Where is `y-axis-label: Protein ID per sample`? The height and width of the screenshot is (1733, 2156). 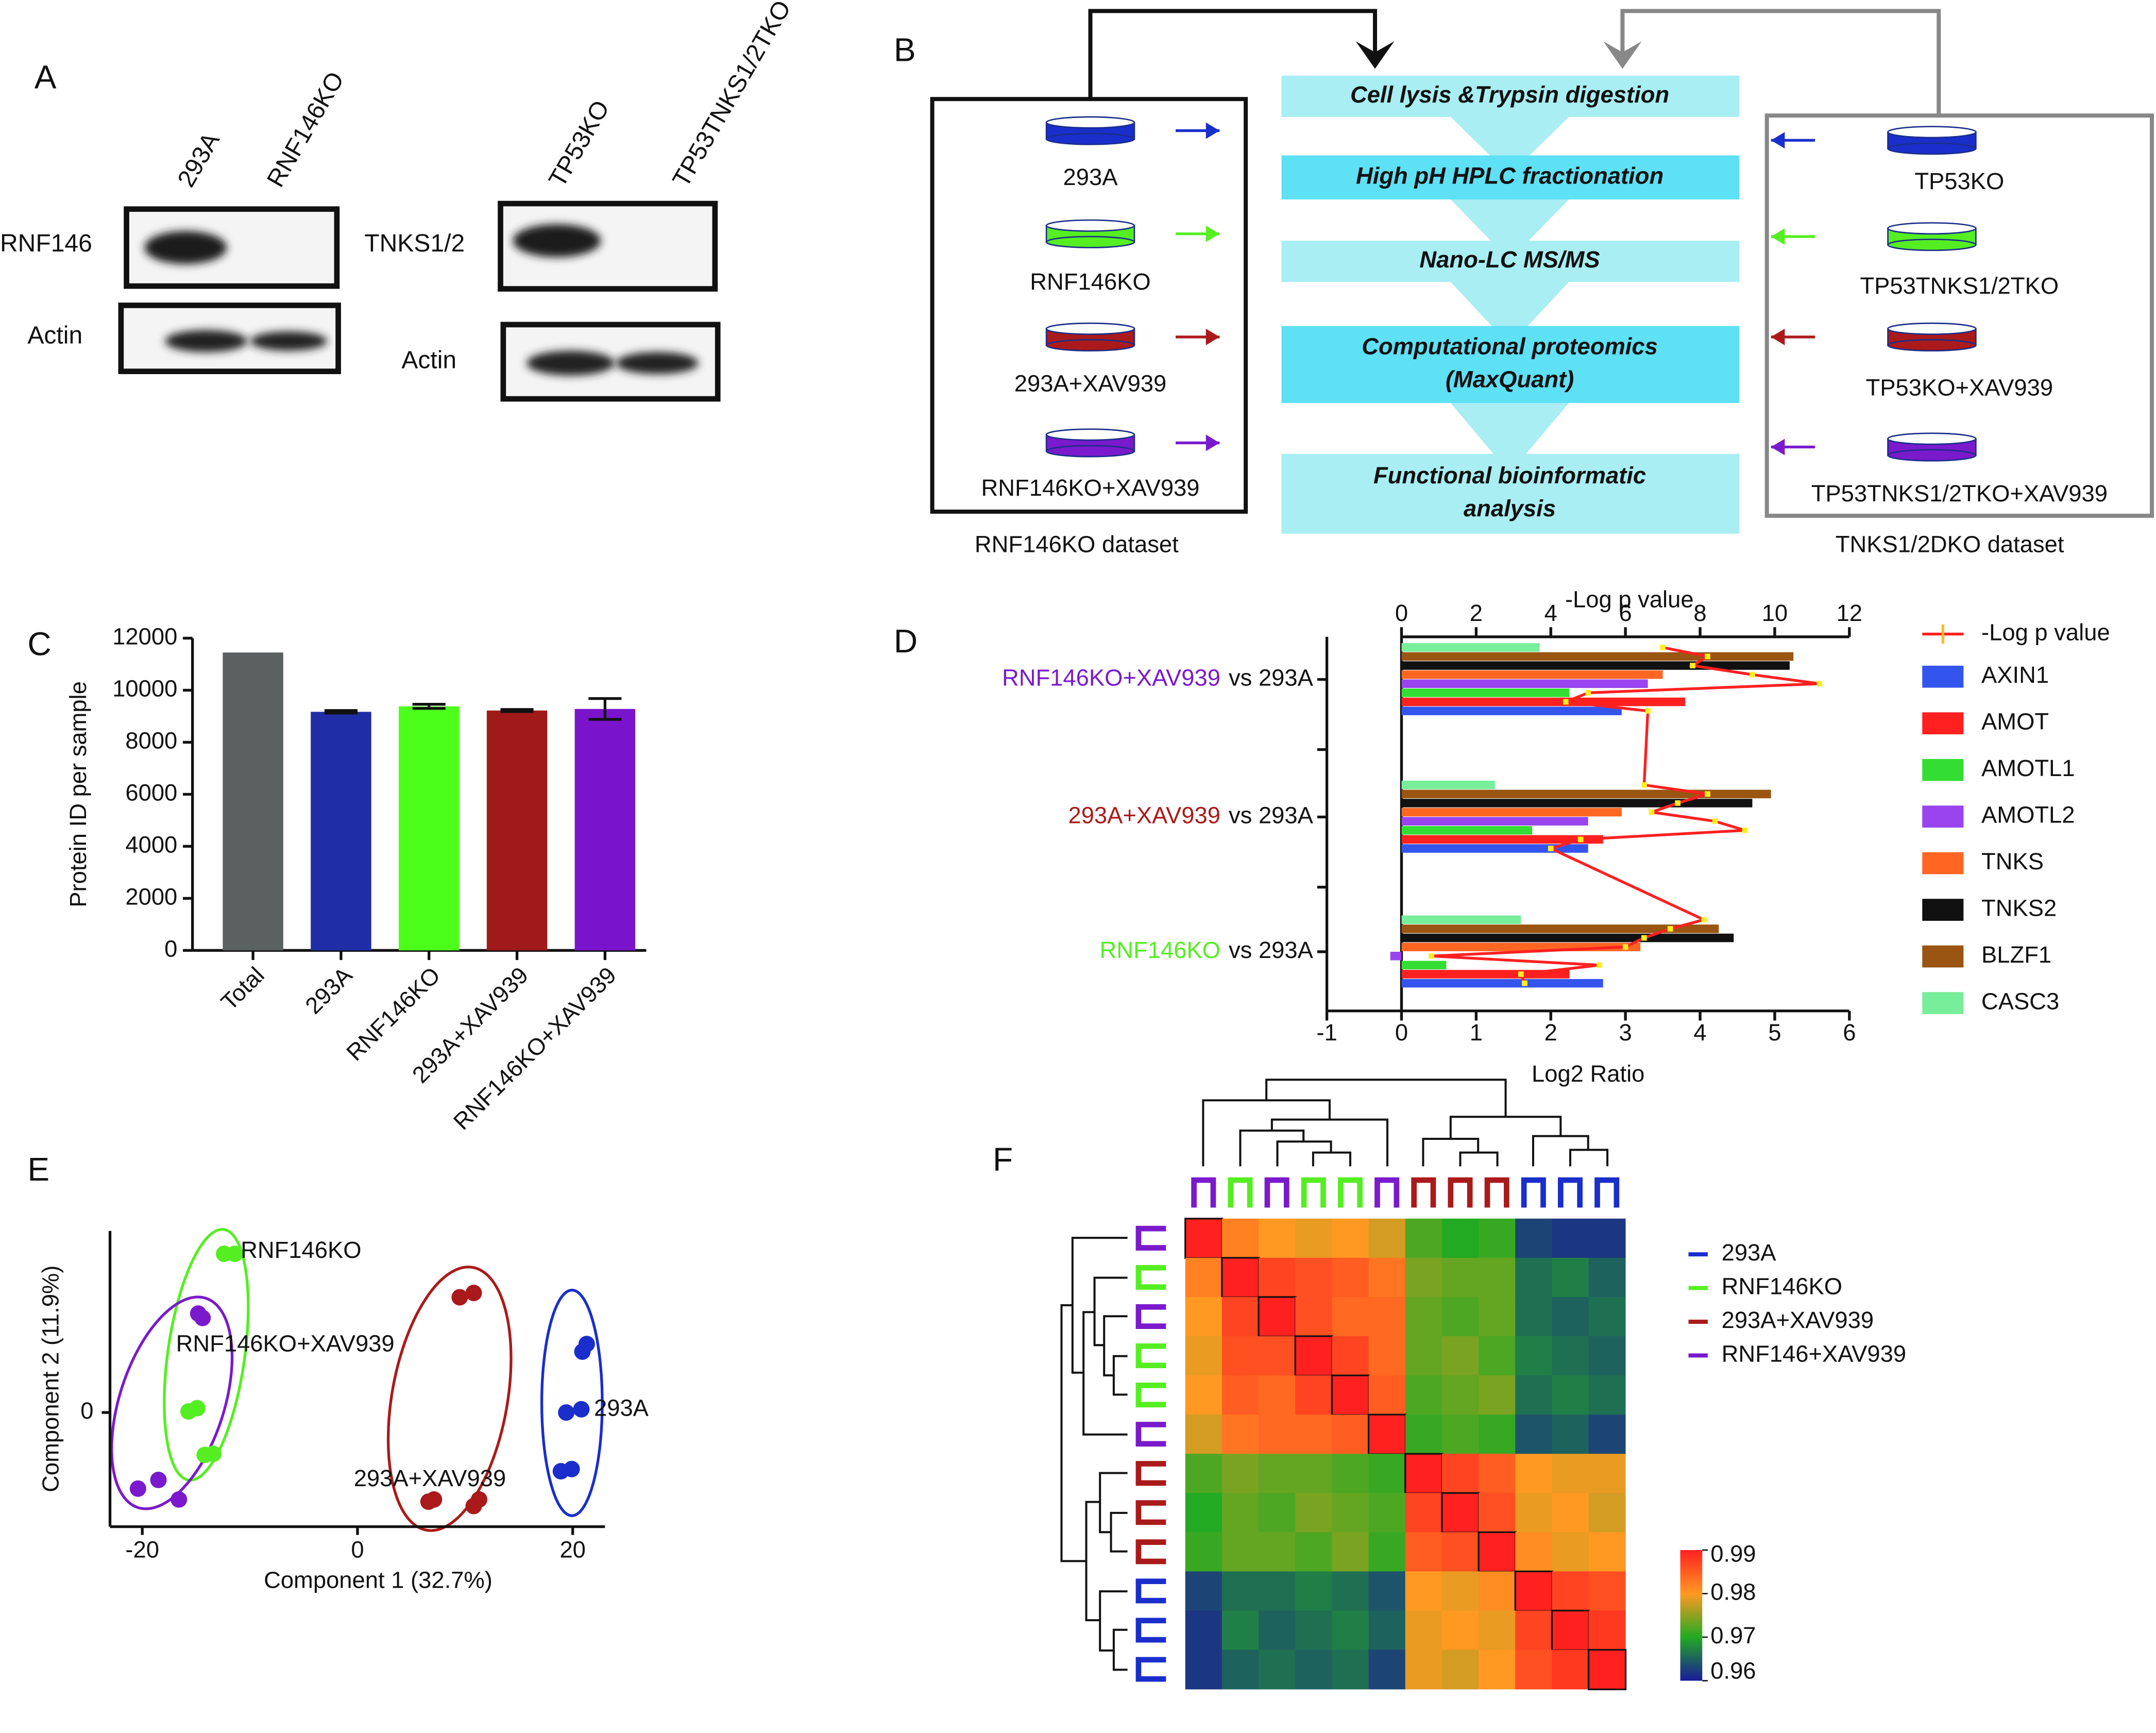
y-axis-label: Protein ID per sample is located at coordinates (78, 794).